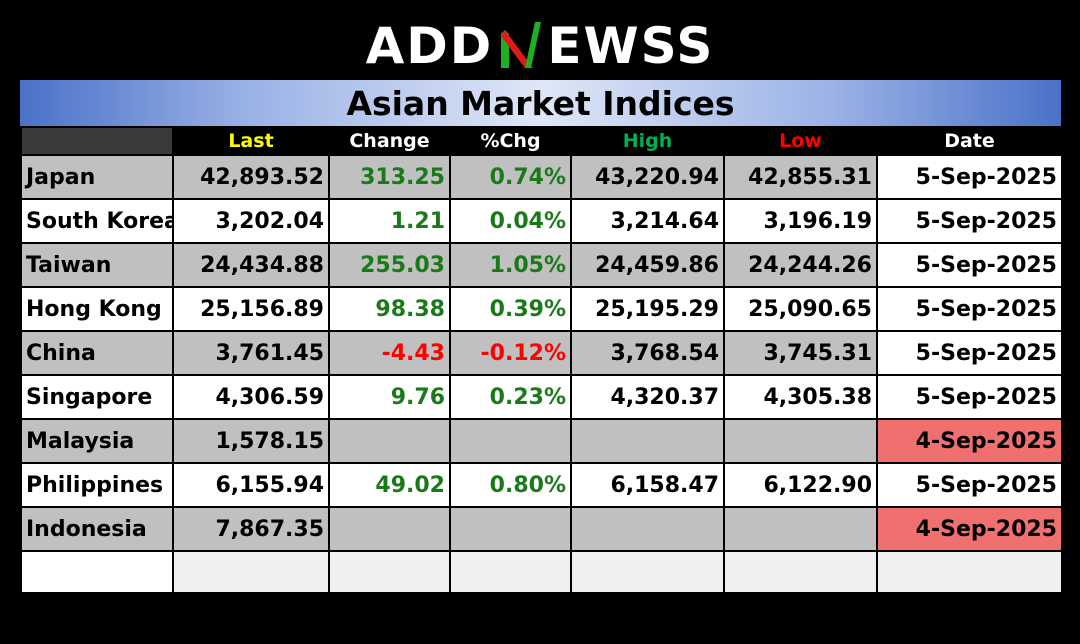 The width and height of the screenshot is (1080, 644). What do you see at coordinates (510, 485) in the screenshot?
I see `cell-pct-change: 0.80%` at bounding box center [510, 485].